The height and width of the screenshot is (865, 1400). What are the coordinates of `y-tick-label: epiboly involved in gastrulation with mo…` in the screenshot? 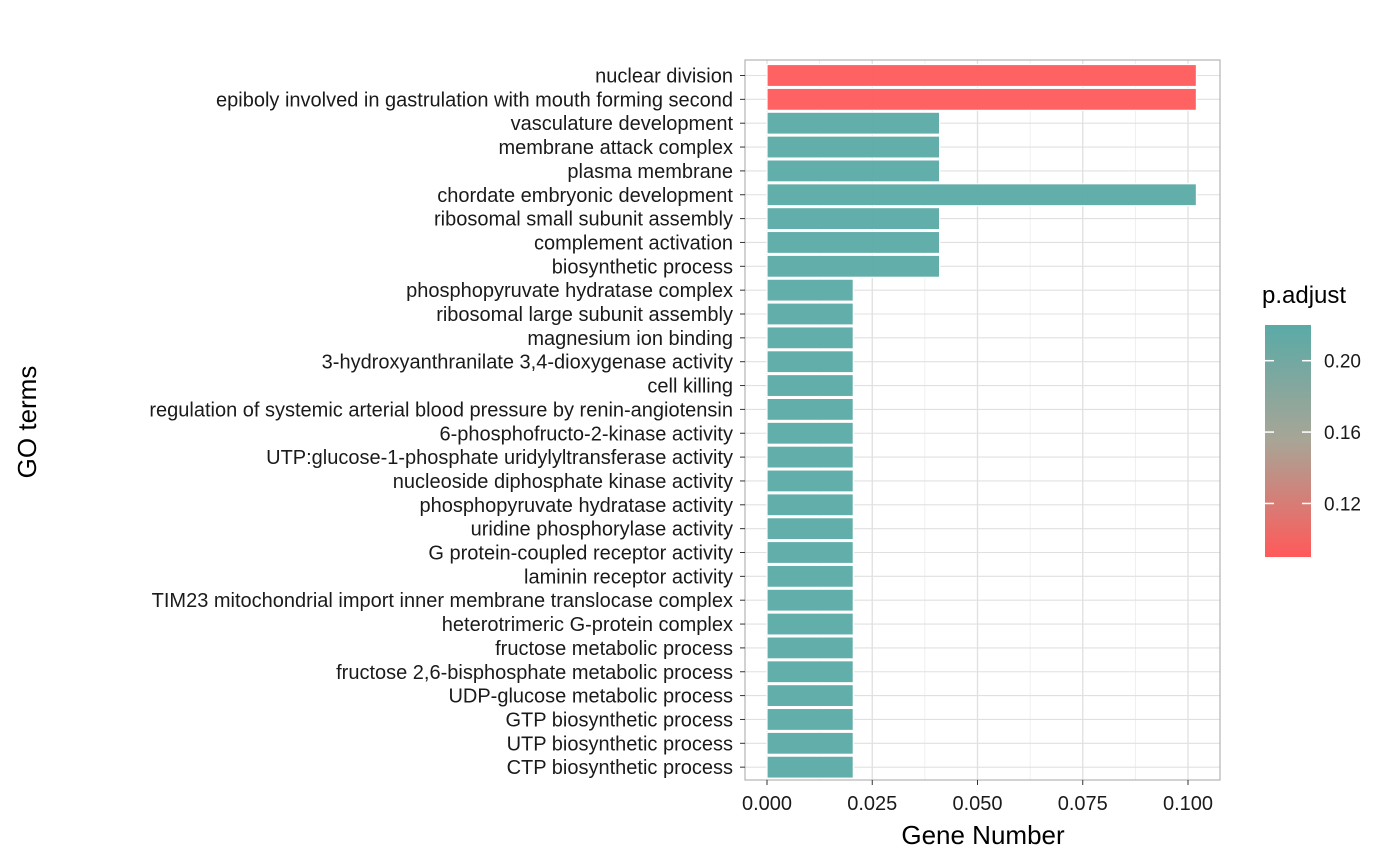 It's located at (474, 100).